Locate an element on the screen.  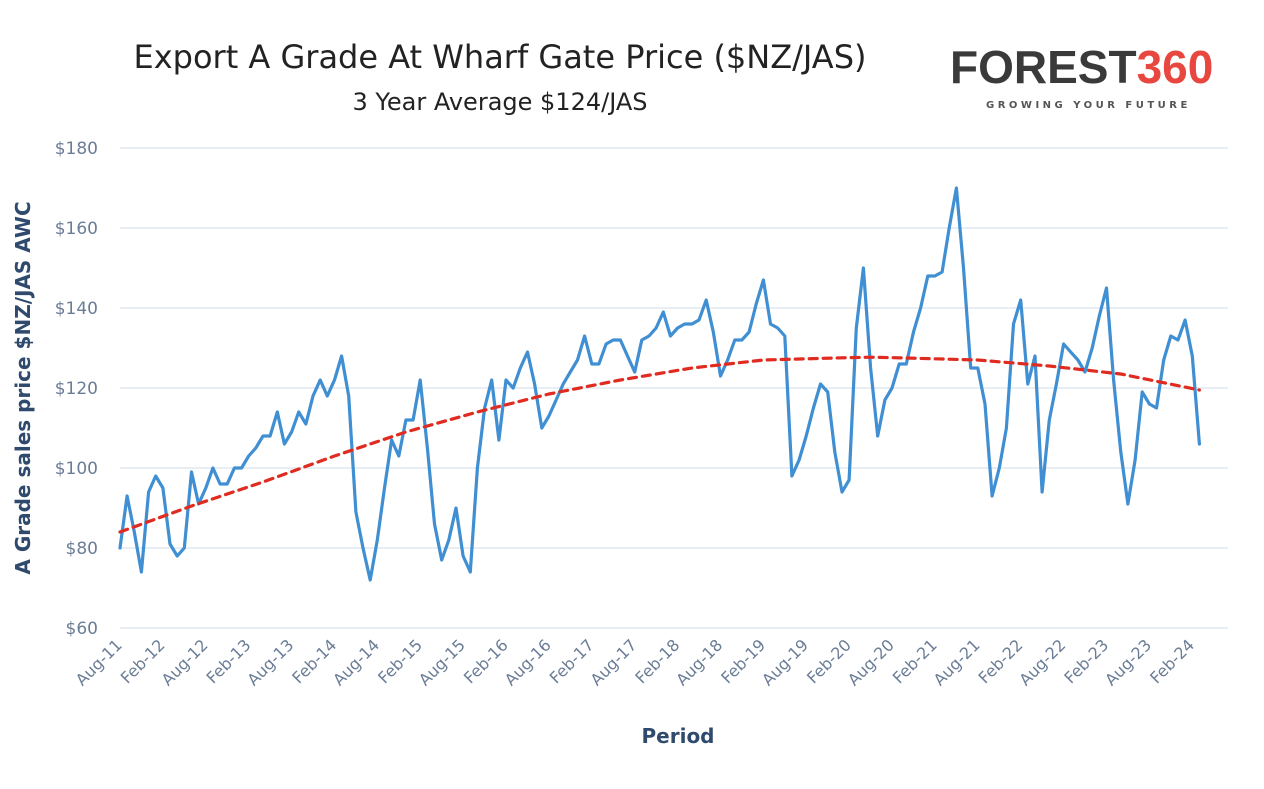
svg-text: FOREST360 is located at coordinates (1081, 67).